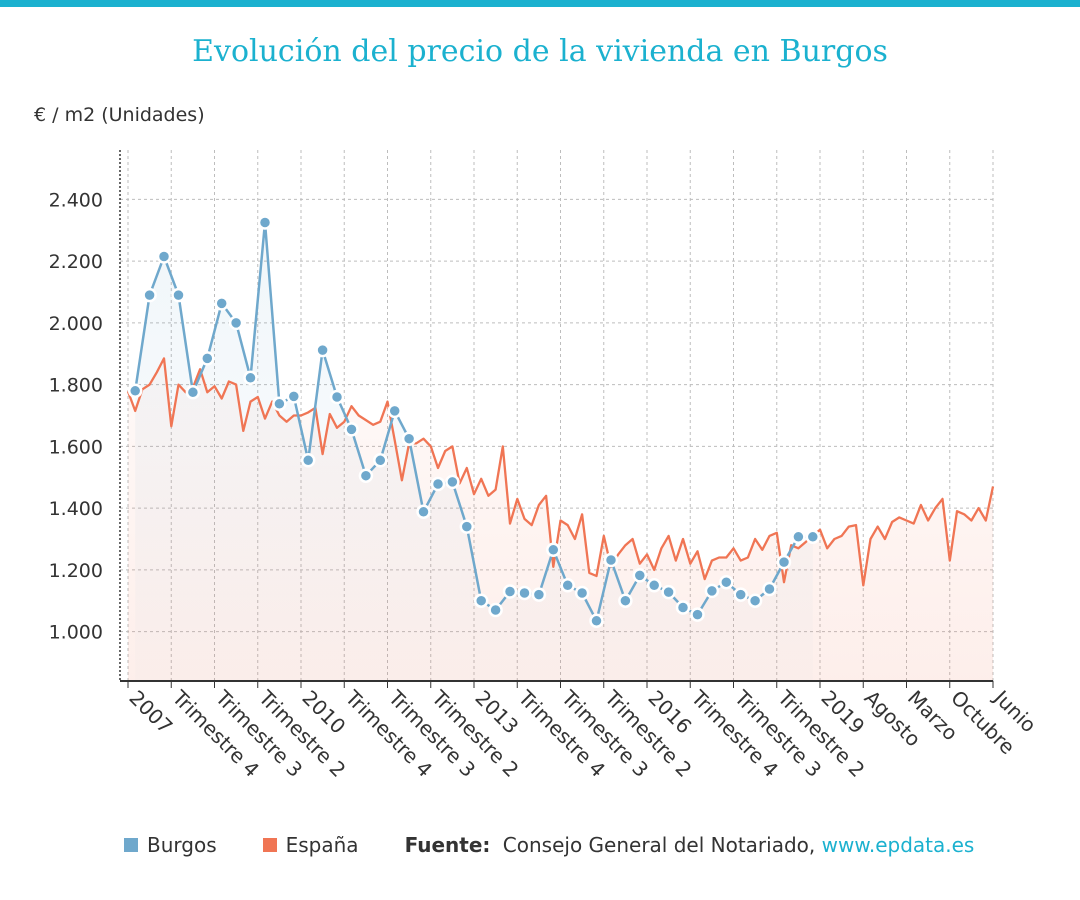  What do you see at coordinates (182, 845) in the screenshot?
I see `legend-label-burgos: Burgos` at bounding box center [182, 845].